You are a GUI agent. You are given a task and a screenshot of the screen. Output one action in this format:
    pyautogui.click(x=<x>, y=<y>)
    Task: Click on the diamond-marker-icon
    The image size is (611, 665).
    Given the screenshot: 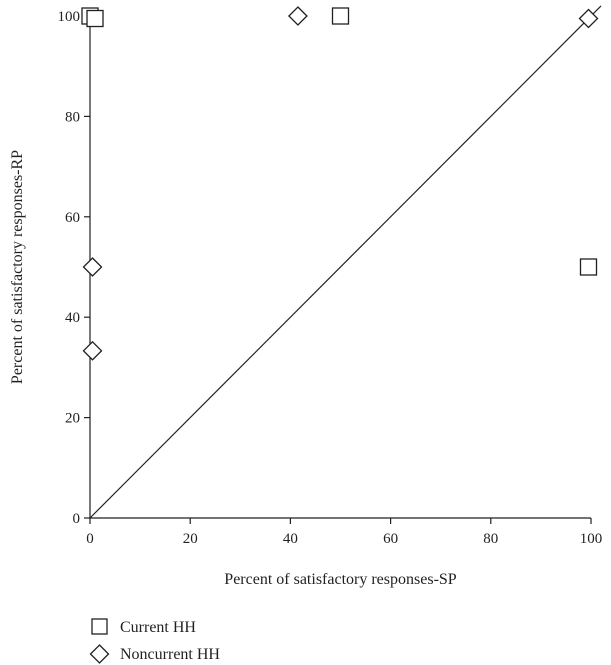 What is the action you would take?
    pyautogui.click(x=99, y=654)
    